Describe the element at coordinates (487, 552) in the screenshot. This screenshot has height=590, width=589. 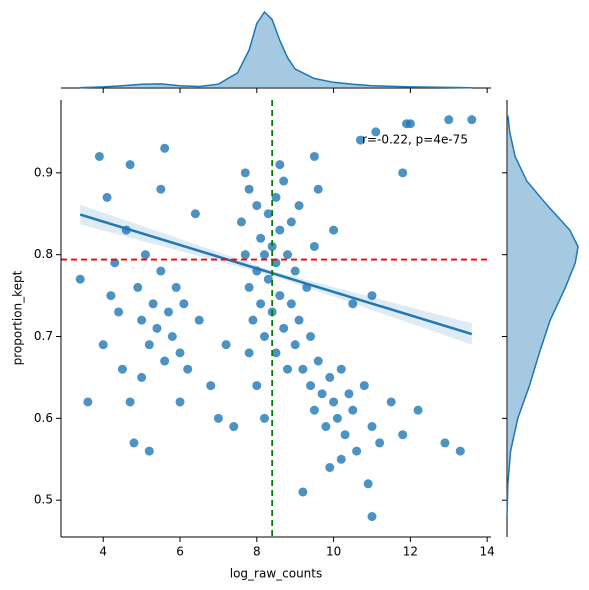
I see `x-tick-label: 14` at that location.